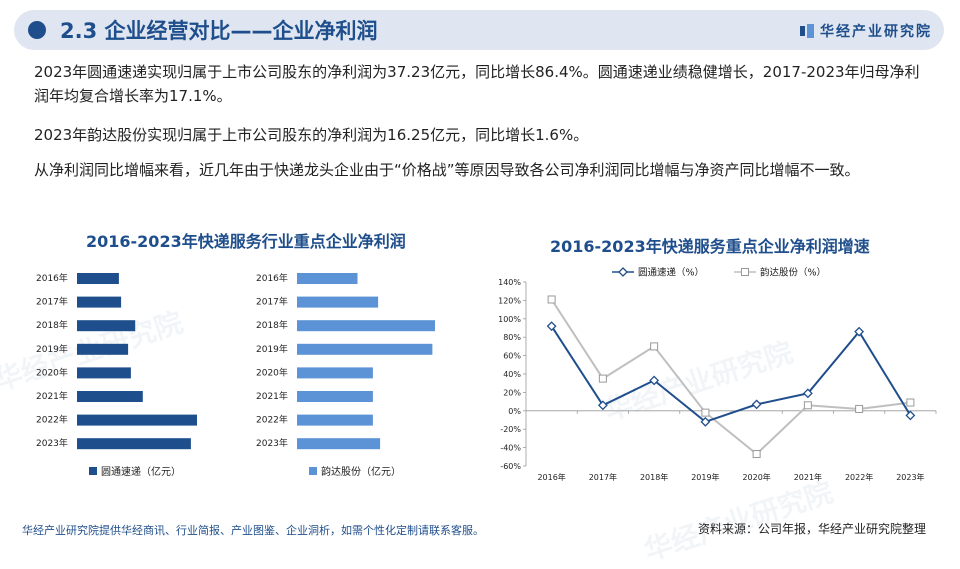  Describe the element at coordinates (710, 246) in the screenshot. I see `line-chart-title: 2016-2023年快递服务重点企业净利润增速` at that location.